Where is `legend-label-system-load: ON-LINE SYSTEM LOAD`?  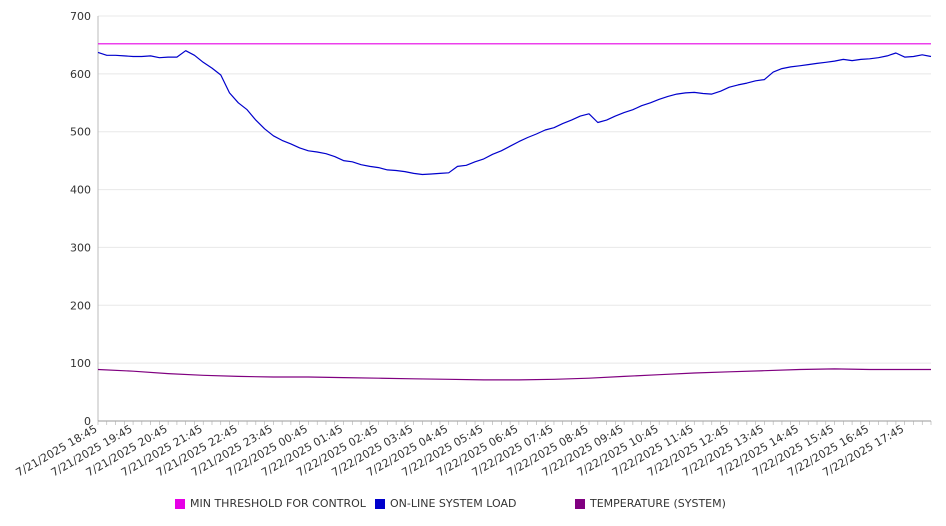 legend-label-system-load: ON-LINE SYSTEM LOAD is located at coordinates (453, 503).